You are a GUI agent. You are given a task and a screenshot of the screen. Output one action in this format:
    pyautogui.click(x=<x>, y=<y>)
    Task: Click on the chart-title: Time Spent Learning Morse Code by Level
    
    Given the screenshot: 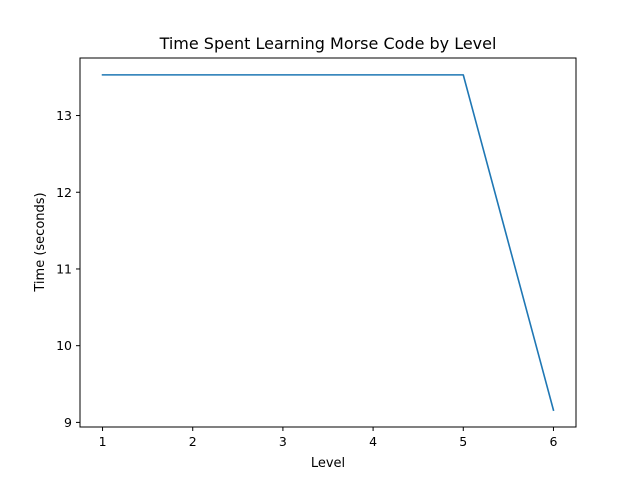 What is the action you would take?
    pyautogui.click(x=328, y=43)
    